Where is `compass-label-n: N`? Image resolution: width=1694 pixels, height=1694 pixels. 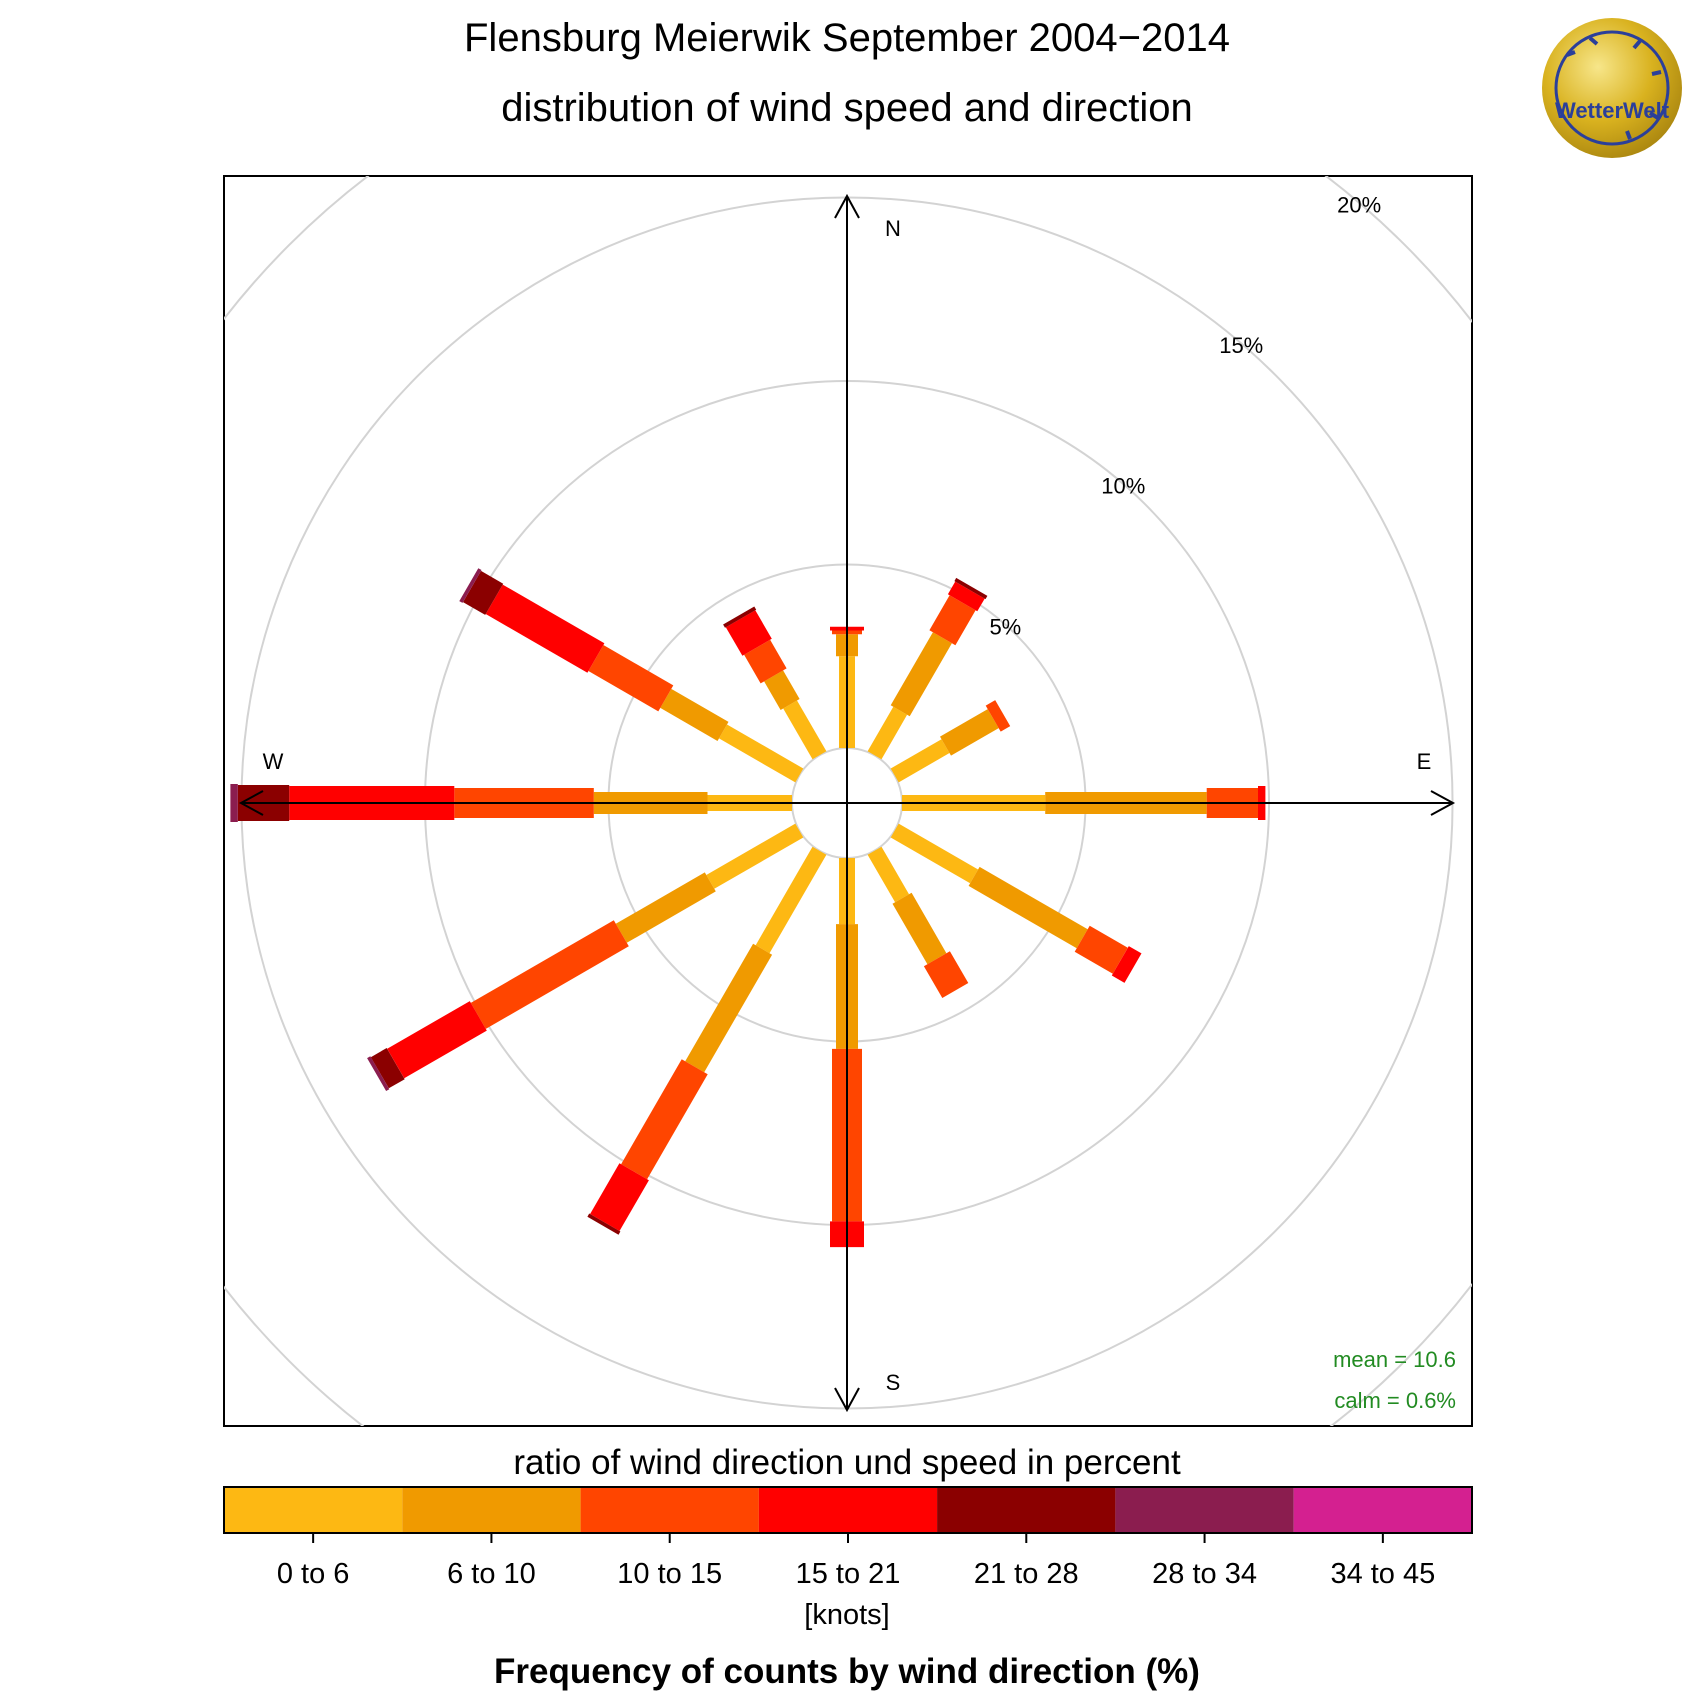 compass-label-n: N is located at coordinates (893, 228).